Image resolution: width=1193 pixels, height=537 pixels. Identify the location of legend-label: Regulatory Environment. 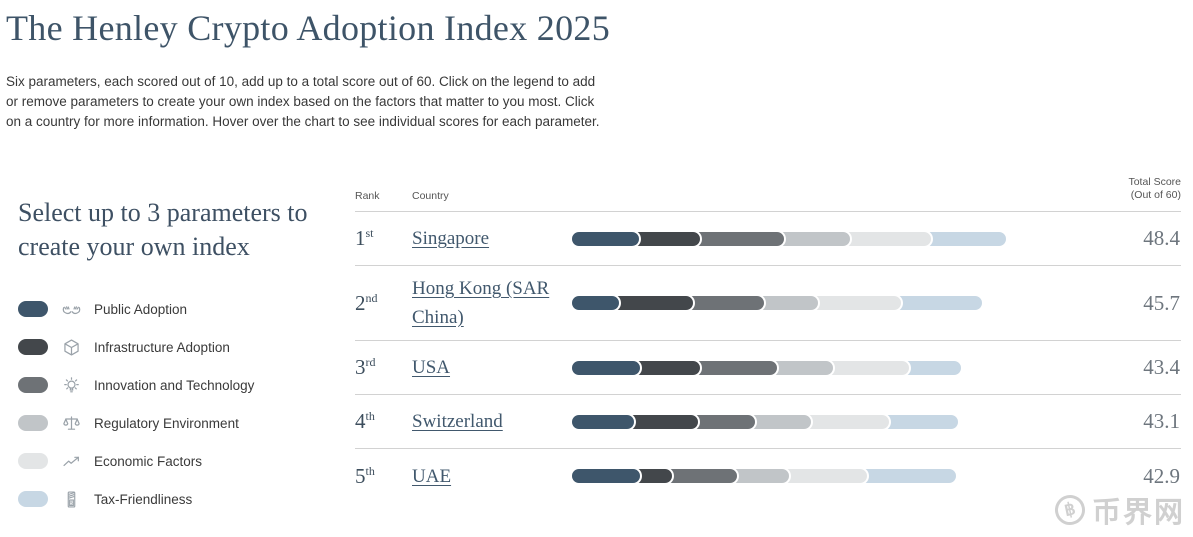
(166, 423).